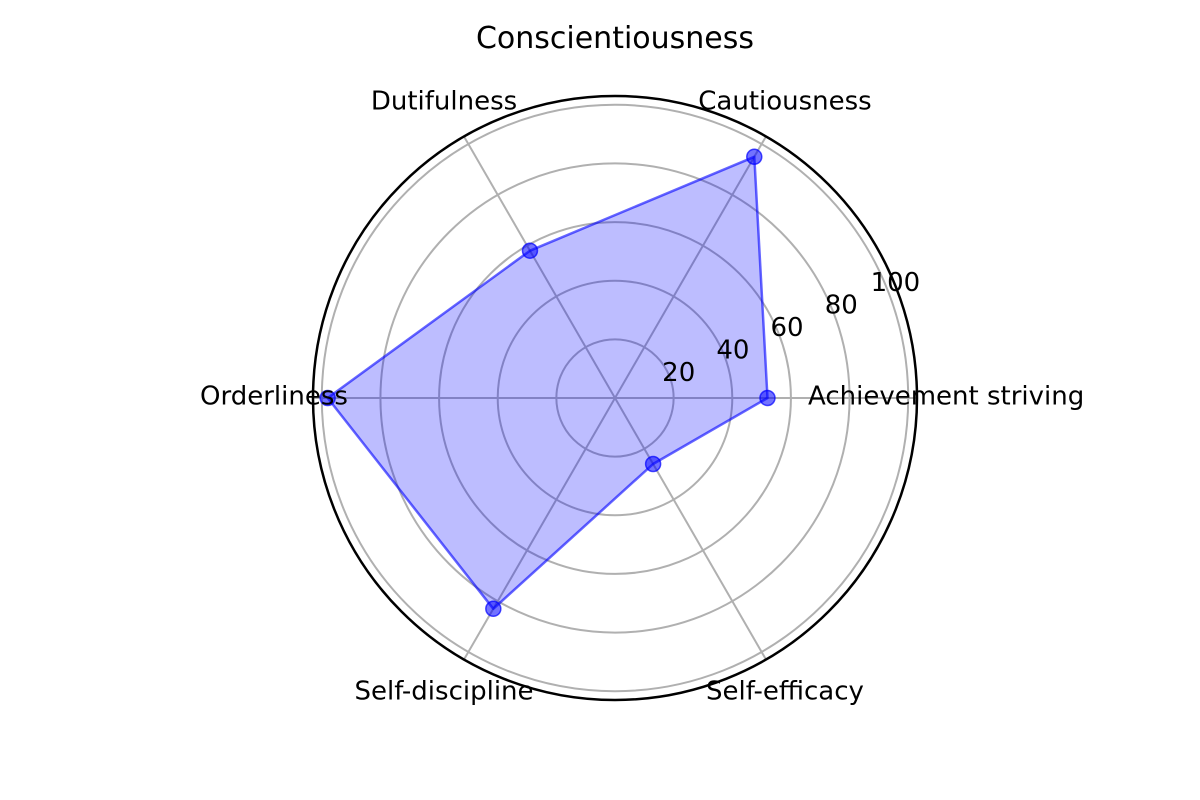  Describe the element at coordinates (443, 692) in the screenshot. I see `category-label-self-discipline: Self-discipline` at that location.